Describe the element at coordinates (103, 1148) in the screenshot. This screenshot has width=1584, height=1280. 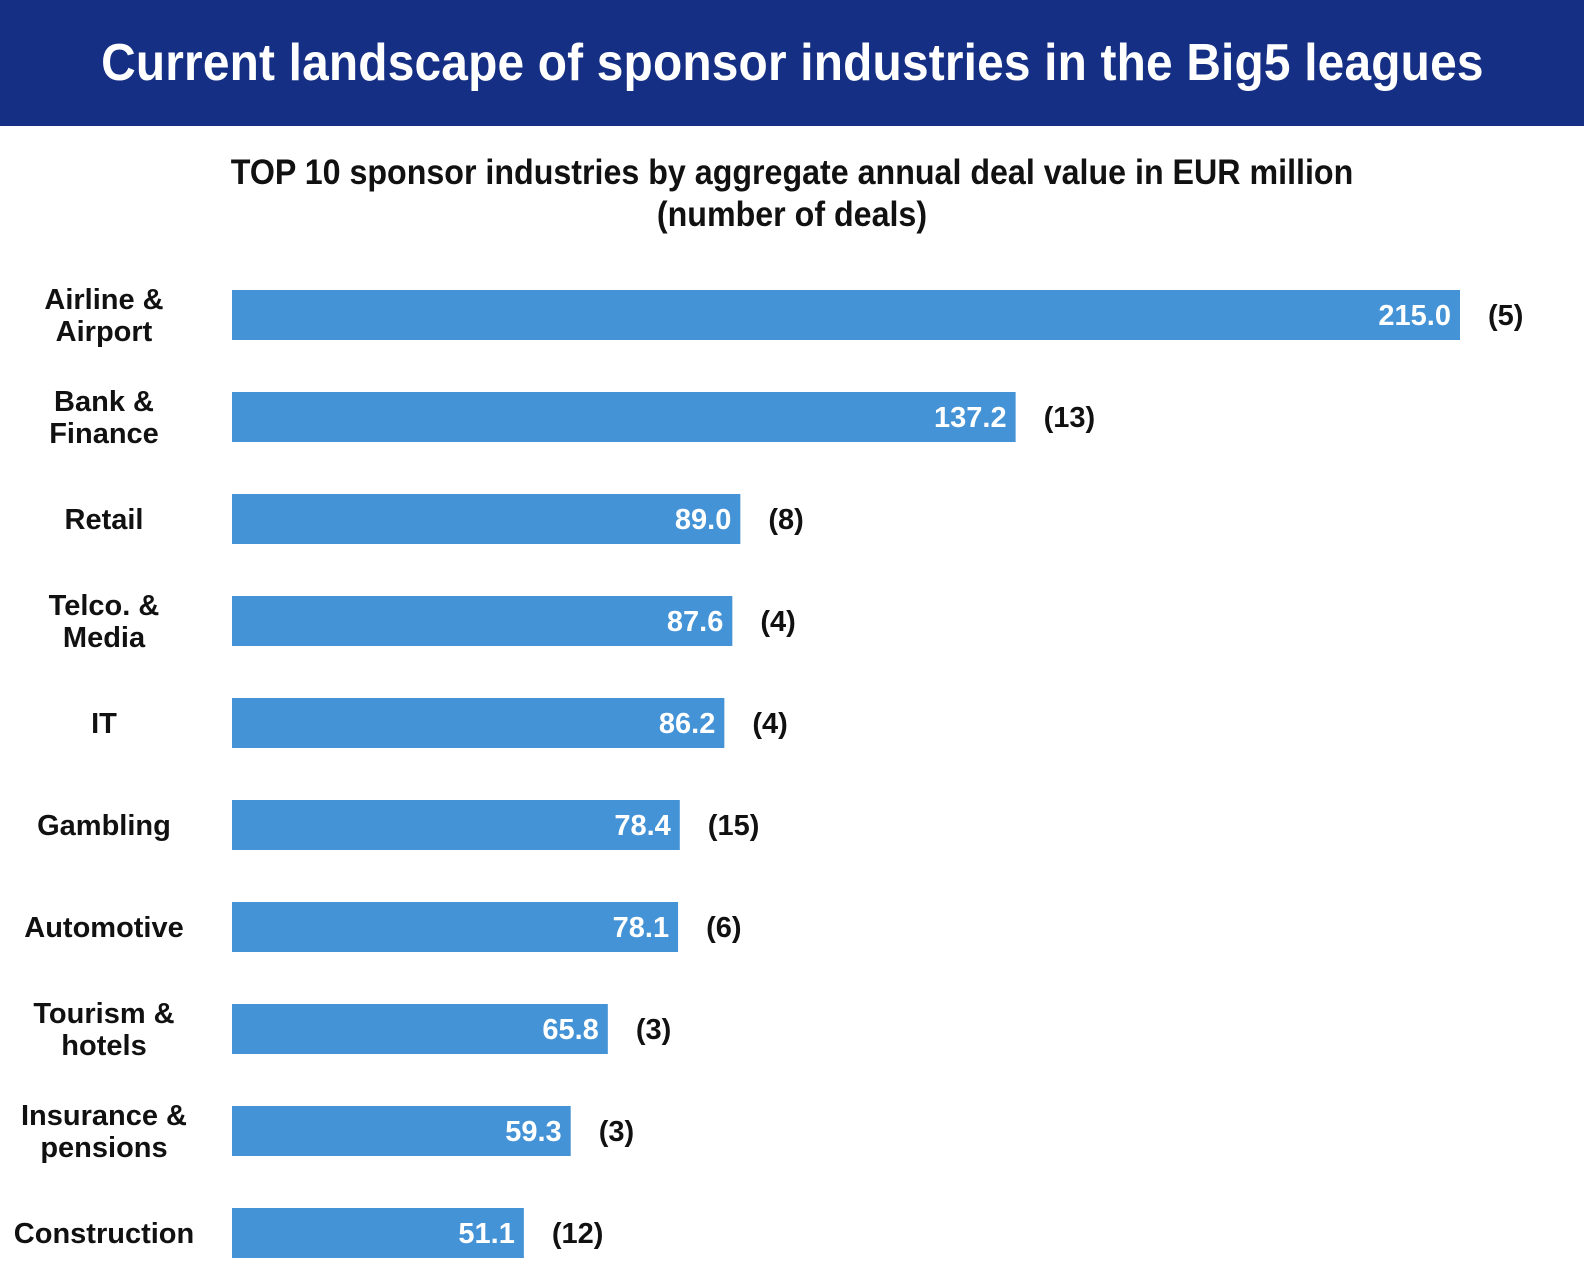
I see `category-label-line: pensions` at that location.